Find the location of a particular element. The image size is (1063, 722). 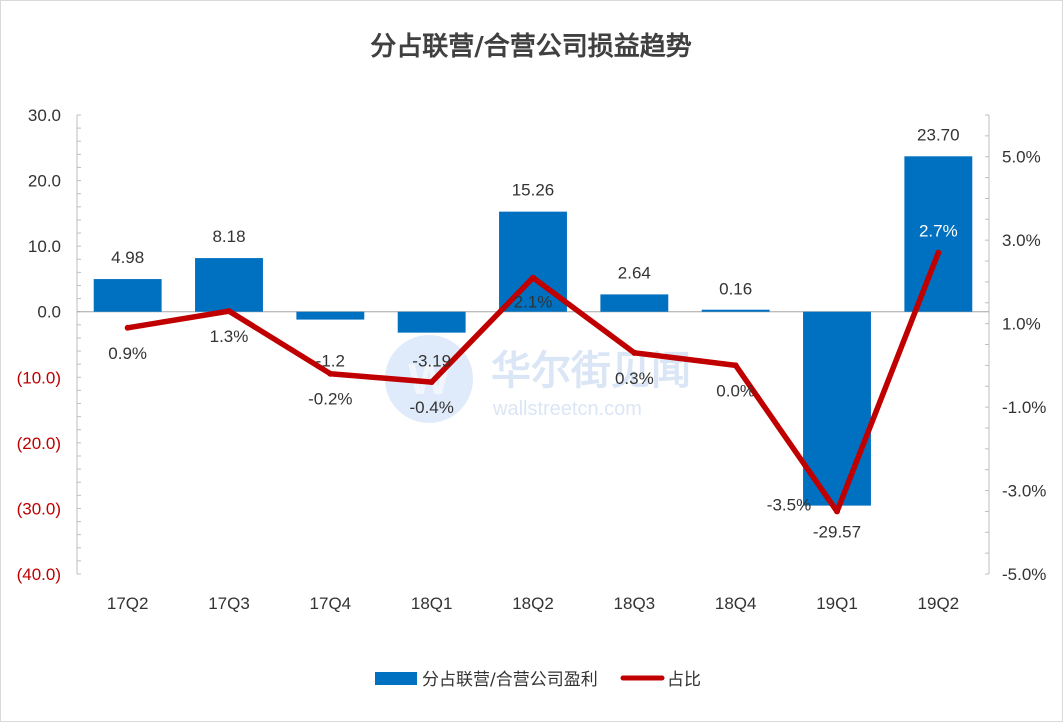

left-axis-tick-label: 30.0 is located at coordinates (44, 115).